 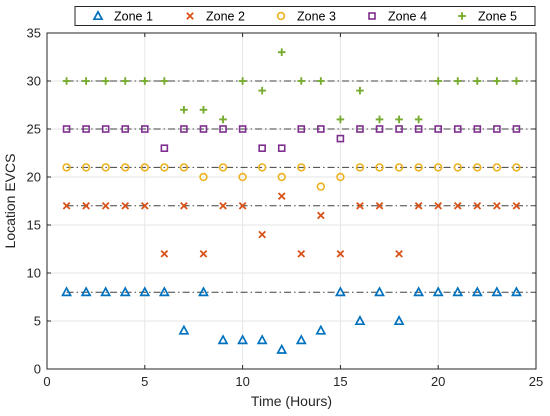 What do you see at coordinates (477, 205) in the screenshot?
I see `point-zone-2-hour-22-b` at bounding box center [477, 205].